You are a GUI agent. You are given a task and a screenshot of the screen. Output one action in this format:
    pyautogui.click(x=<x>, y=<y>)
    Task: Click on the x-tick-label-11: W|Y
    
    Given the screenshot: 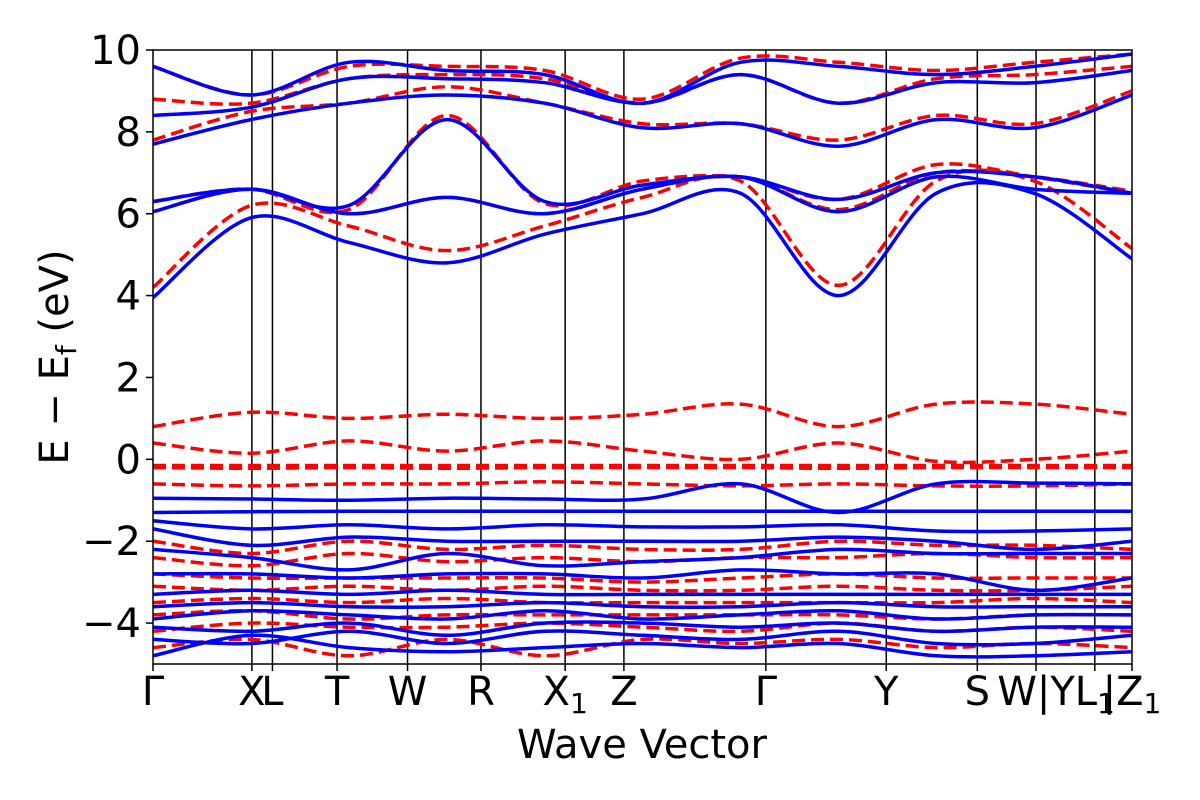 What is the action you would take?
    pyautogui.click(x=1036, y=692)
    